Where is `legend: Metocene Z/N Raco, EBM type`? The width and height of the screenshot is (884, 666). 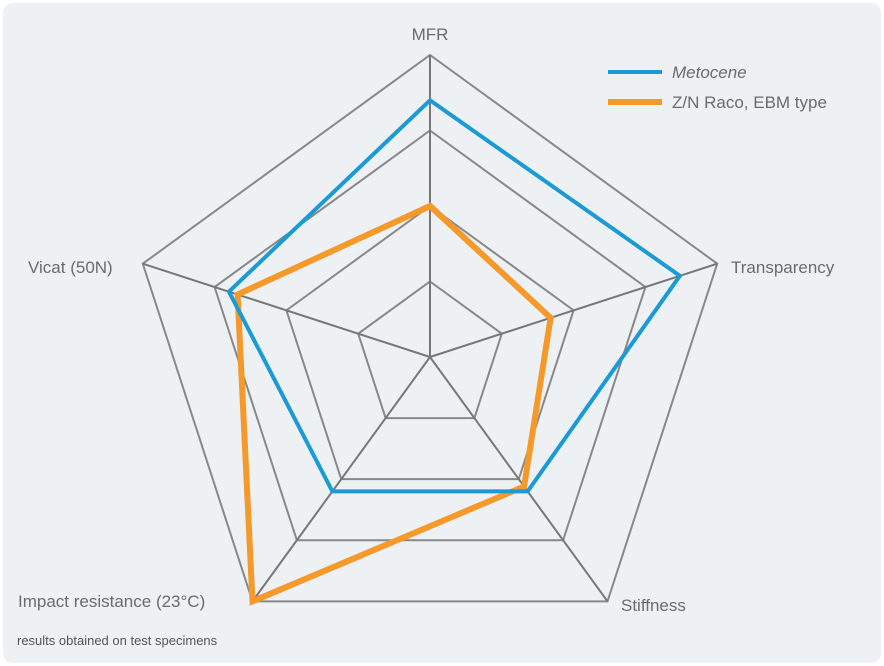
legend: Metocene Z/N Raco, EBM type is located at coordinates (717, 87).